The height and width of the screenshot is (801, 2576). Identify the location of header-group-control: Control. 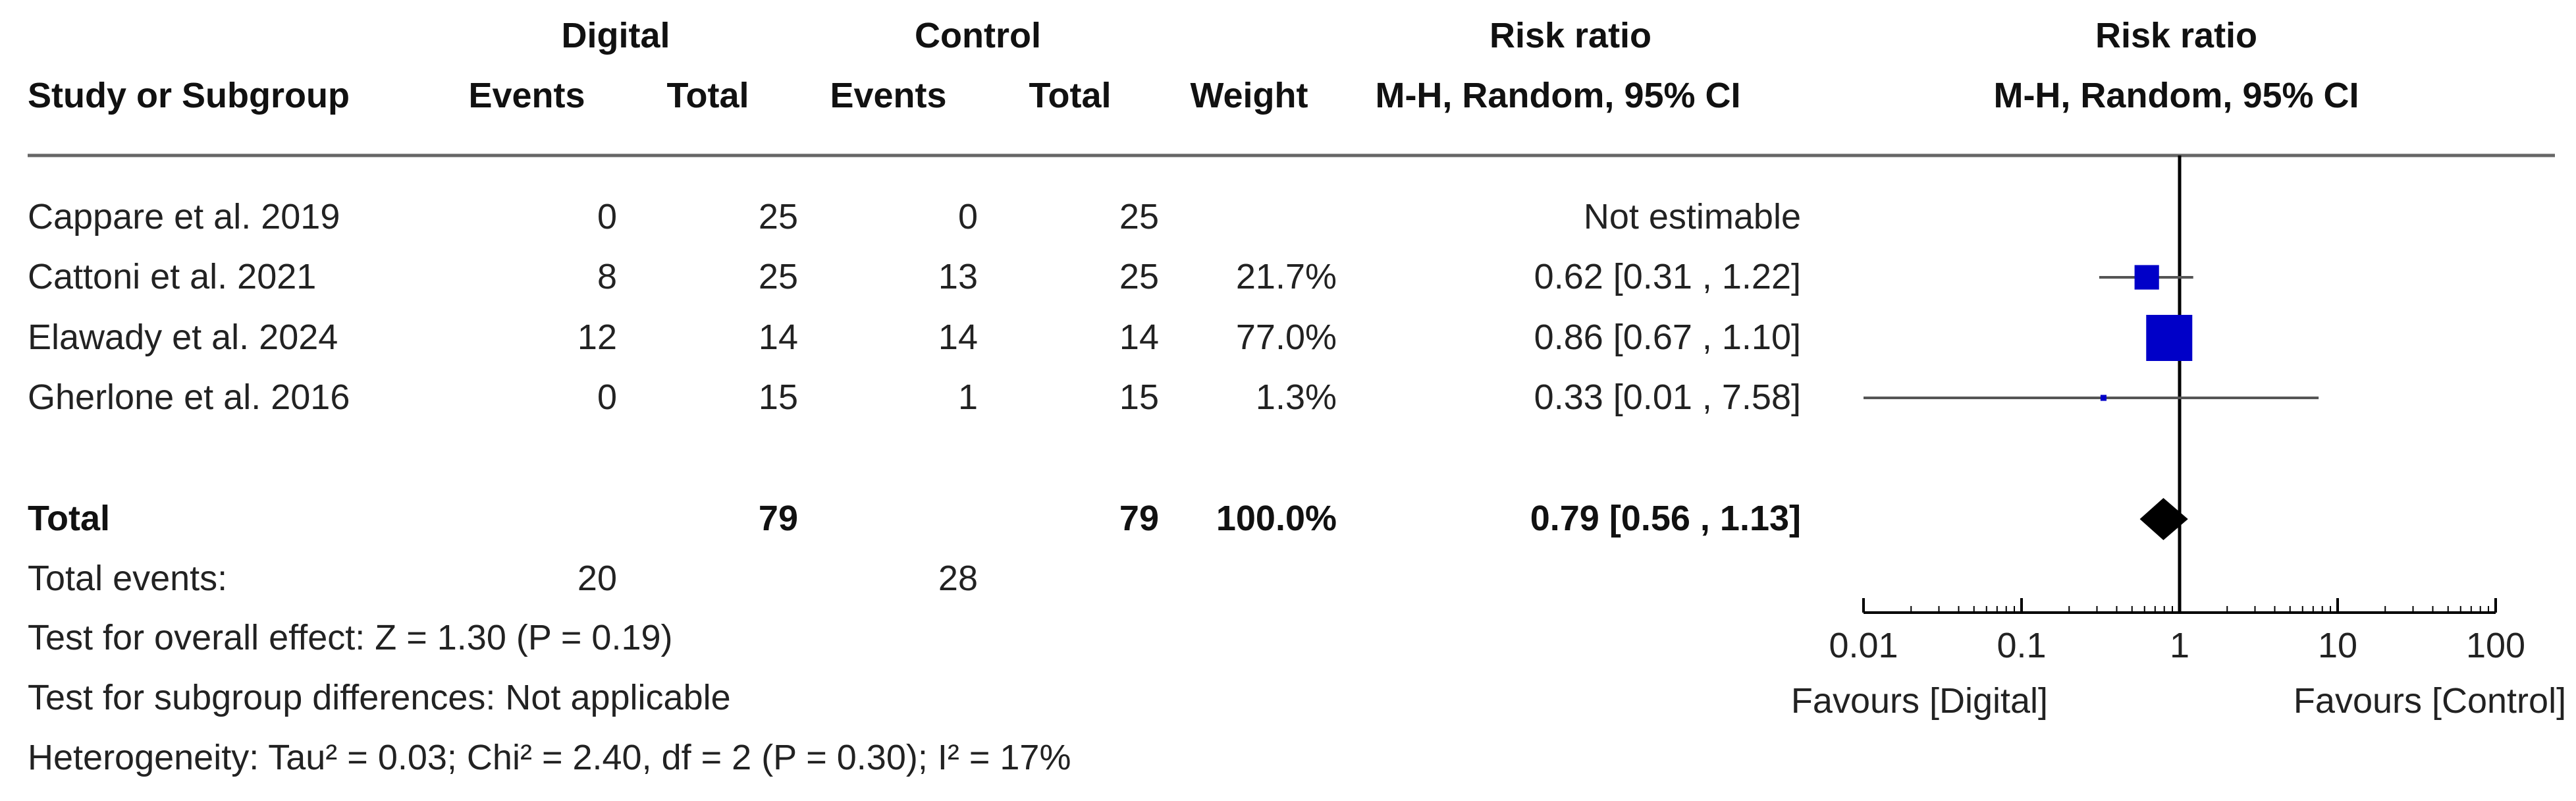
(978, 35).